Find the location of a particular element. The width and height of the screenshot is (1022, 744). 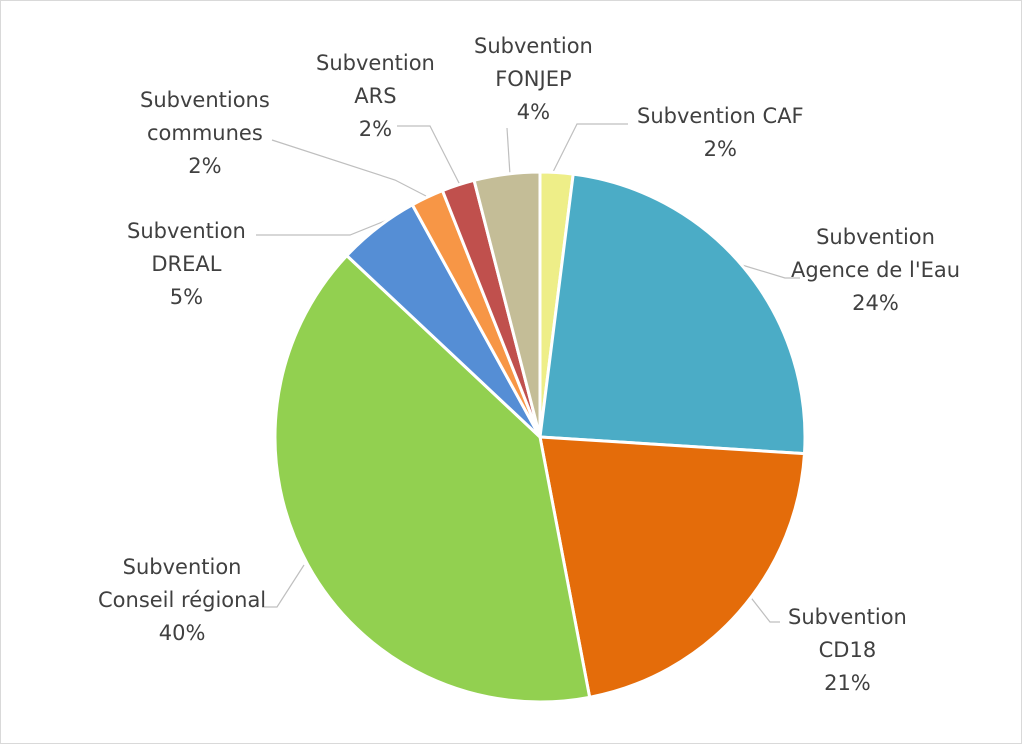

slice-label-4-line-1: DREAL is located at coordinates (186, 264).